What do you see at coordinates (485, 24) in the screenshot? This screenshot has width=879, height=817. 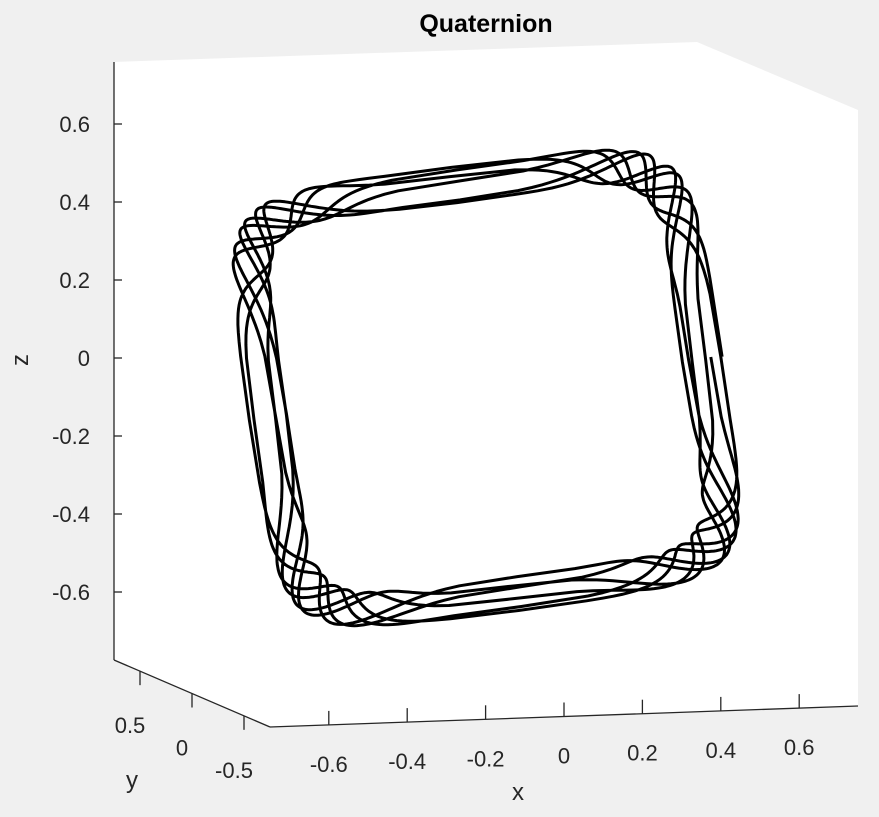 I see `chart-title: Quaternion` at bounding box center [485, 24].